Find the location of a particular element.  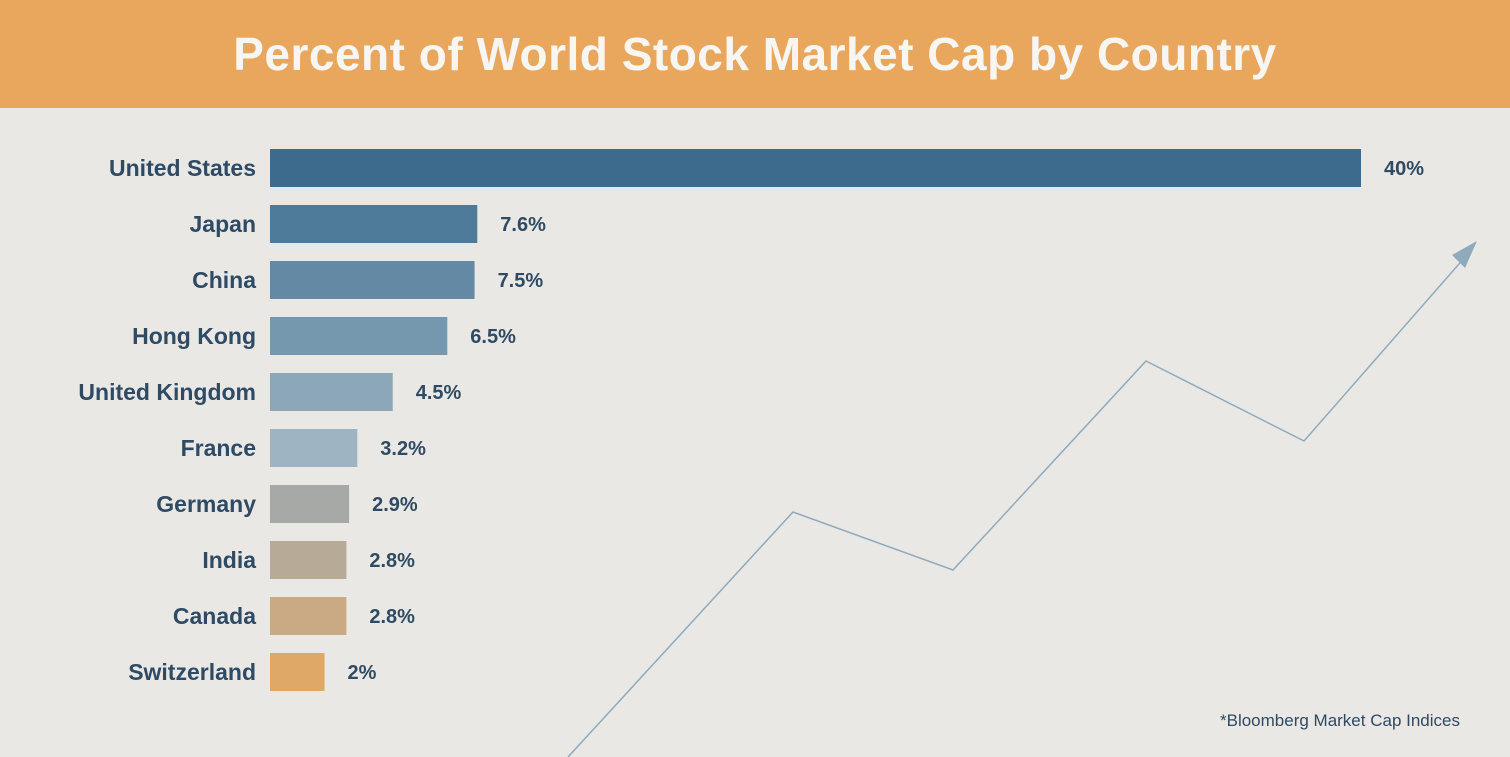

title-banner is located at coordinates (755, 54).